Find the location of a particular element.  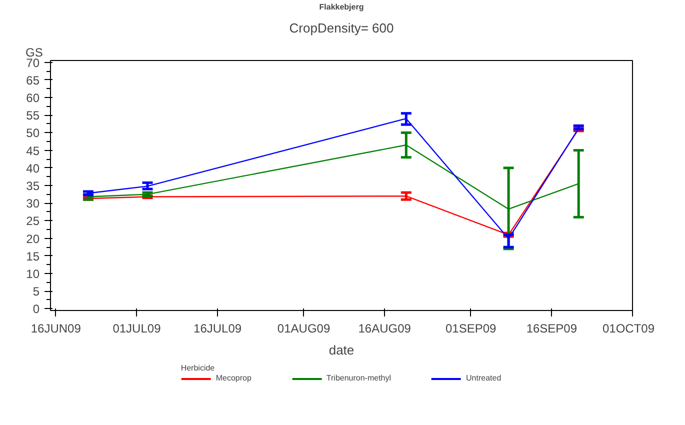

x-tick-label: 01AUG09 is located at coordinates (303, 329).